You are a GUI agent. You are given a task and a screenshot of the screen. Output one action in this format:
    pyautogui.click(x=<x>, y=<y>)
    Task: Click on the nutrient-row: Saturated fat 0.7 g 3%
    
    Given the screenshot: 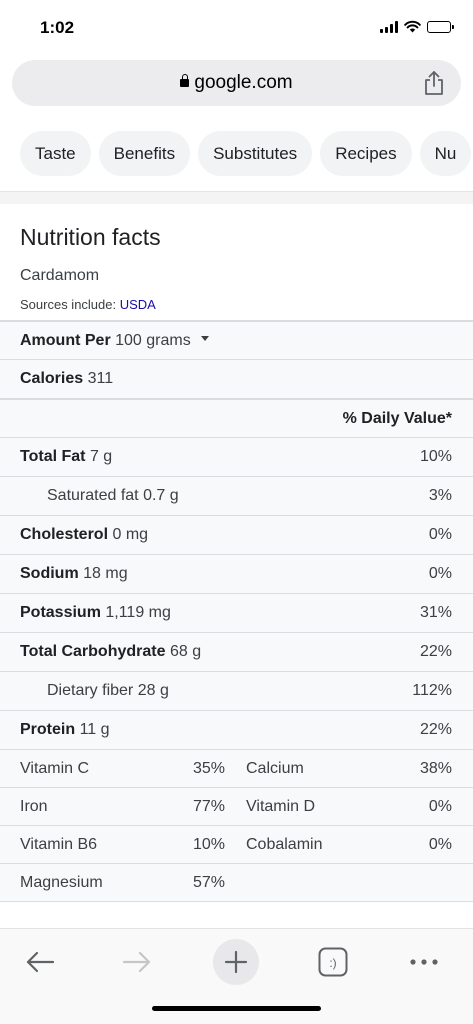 What is the action you would take?
    pyautogui.click(x=236, y=495)
    